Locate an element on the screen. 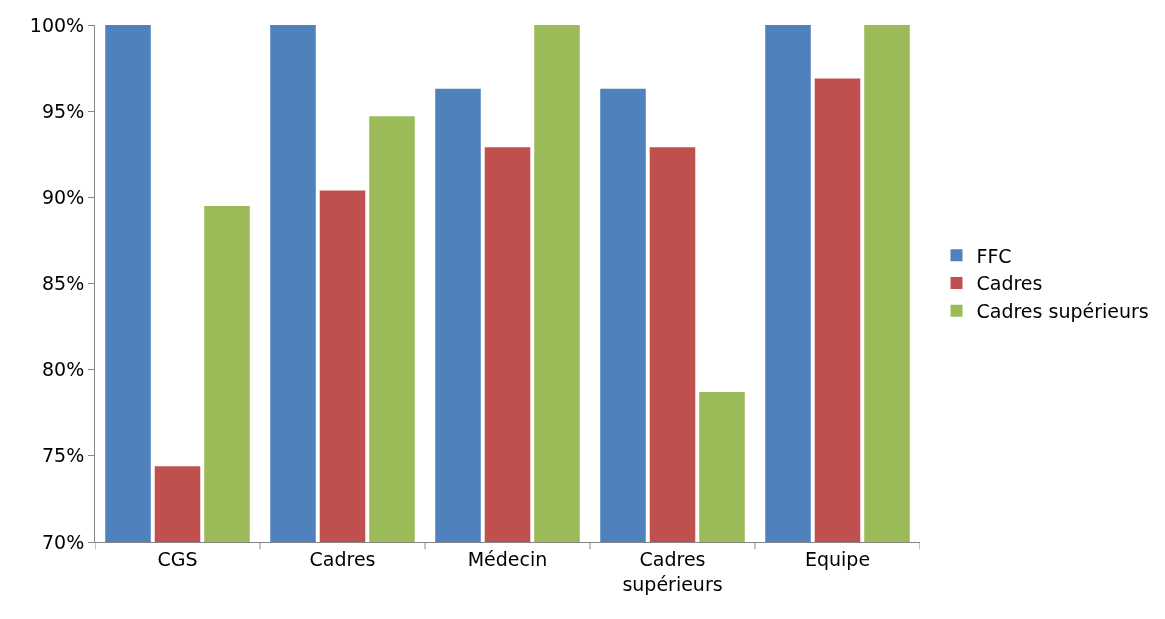  legend-label: Cadres is located at coordinates (1009, 283).